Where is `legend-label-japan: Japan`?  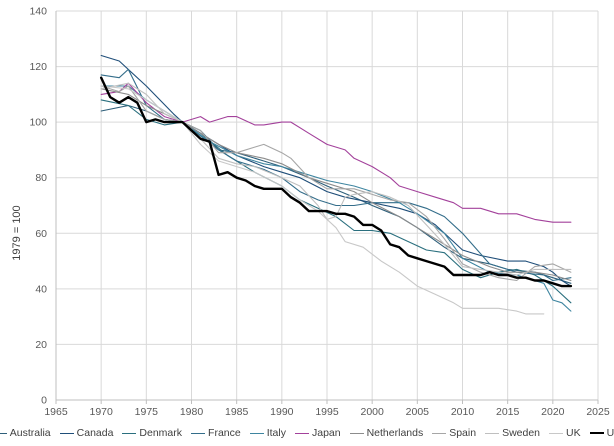 legend-label-japan: Japan is located at coordinates (326, 433).